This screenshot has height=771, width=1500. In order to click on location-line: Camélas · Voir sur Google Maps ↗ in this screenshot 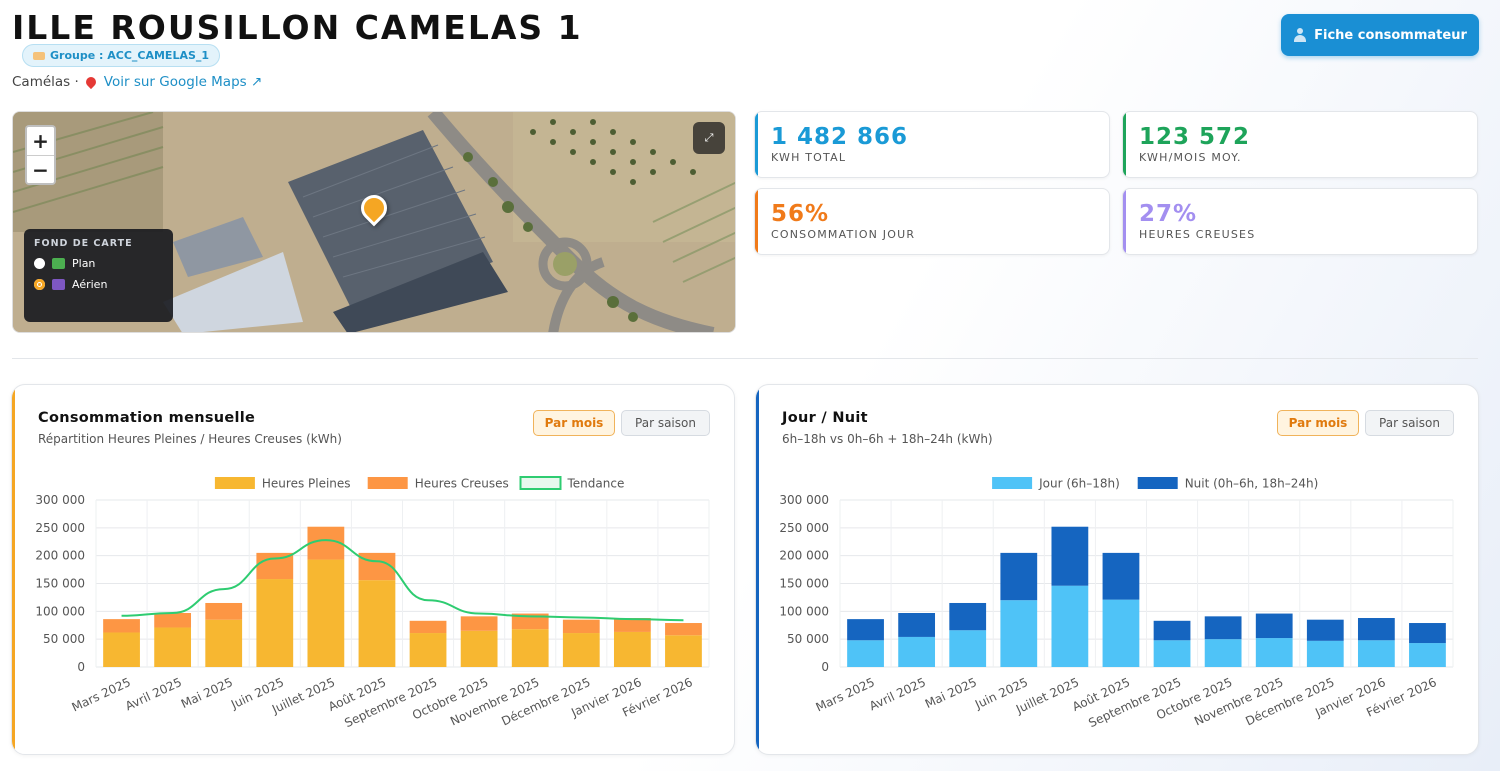, I will do `click(137, 82)`.